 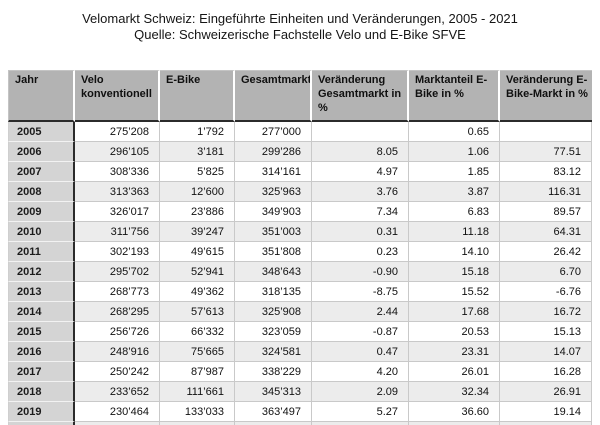 What do you see at coordinates (117, 392) in the screenshot?
I see `value-cell: 233’652` at bounding box center [117, 392].